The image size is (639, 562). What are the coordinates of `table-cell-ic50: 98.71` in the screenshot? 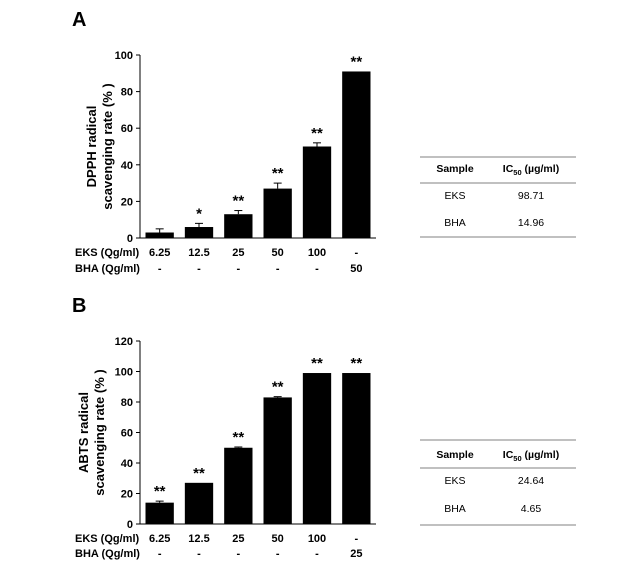 It's located at (531, 196).